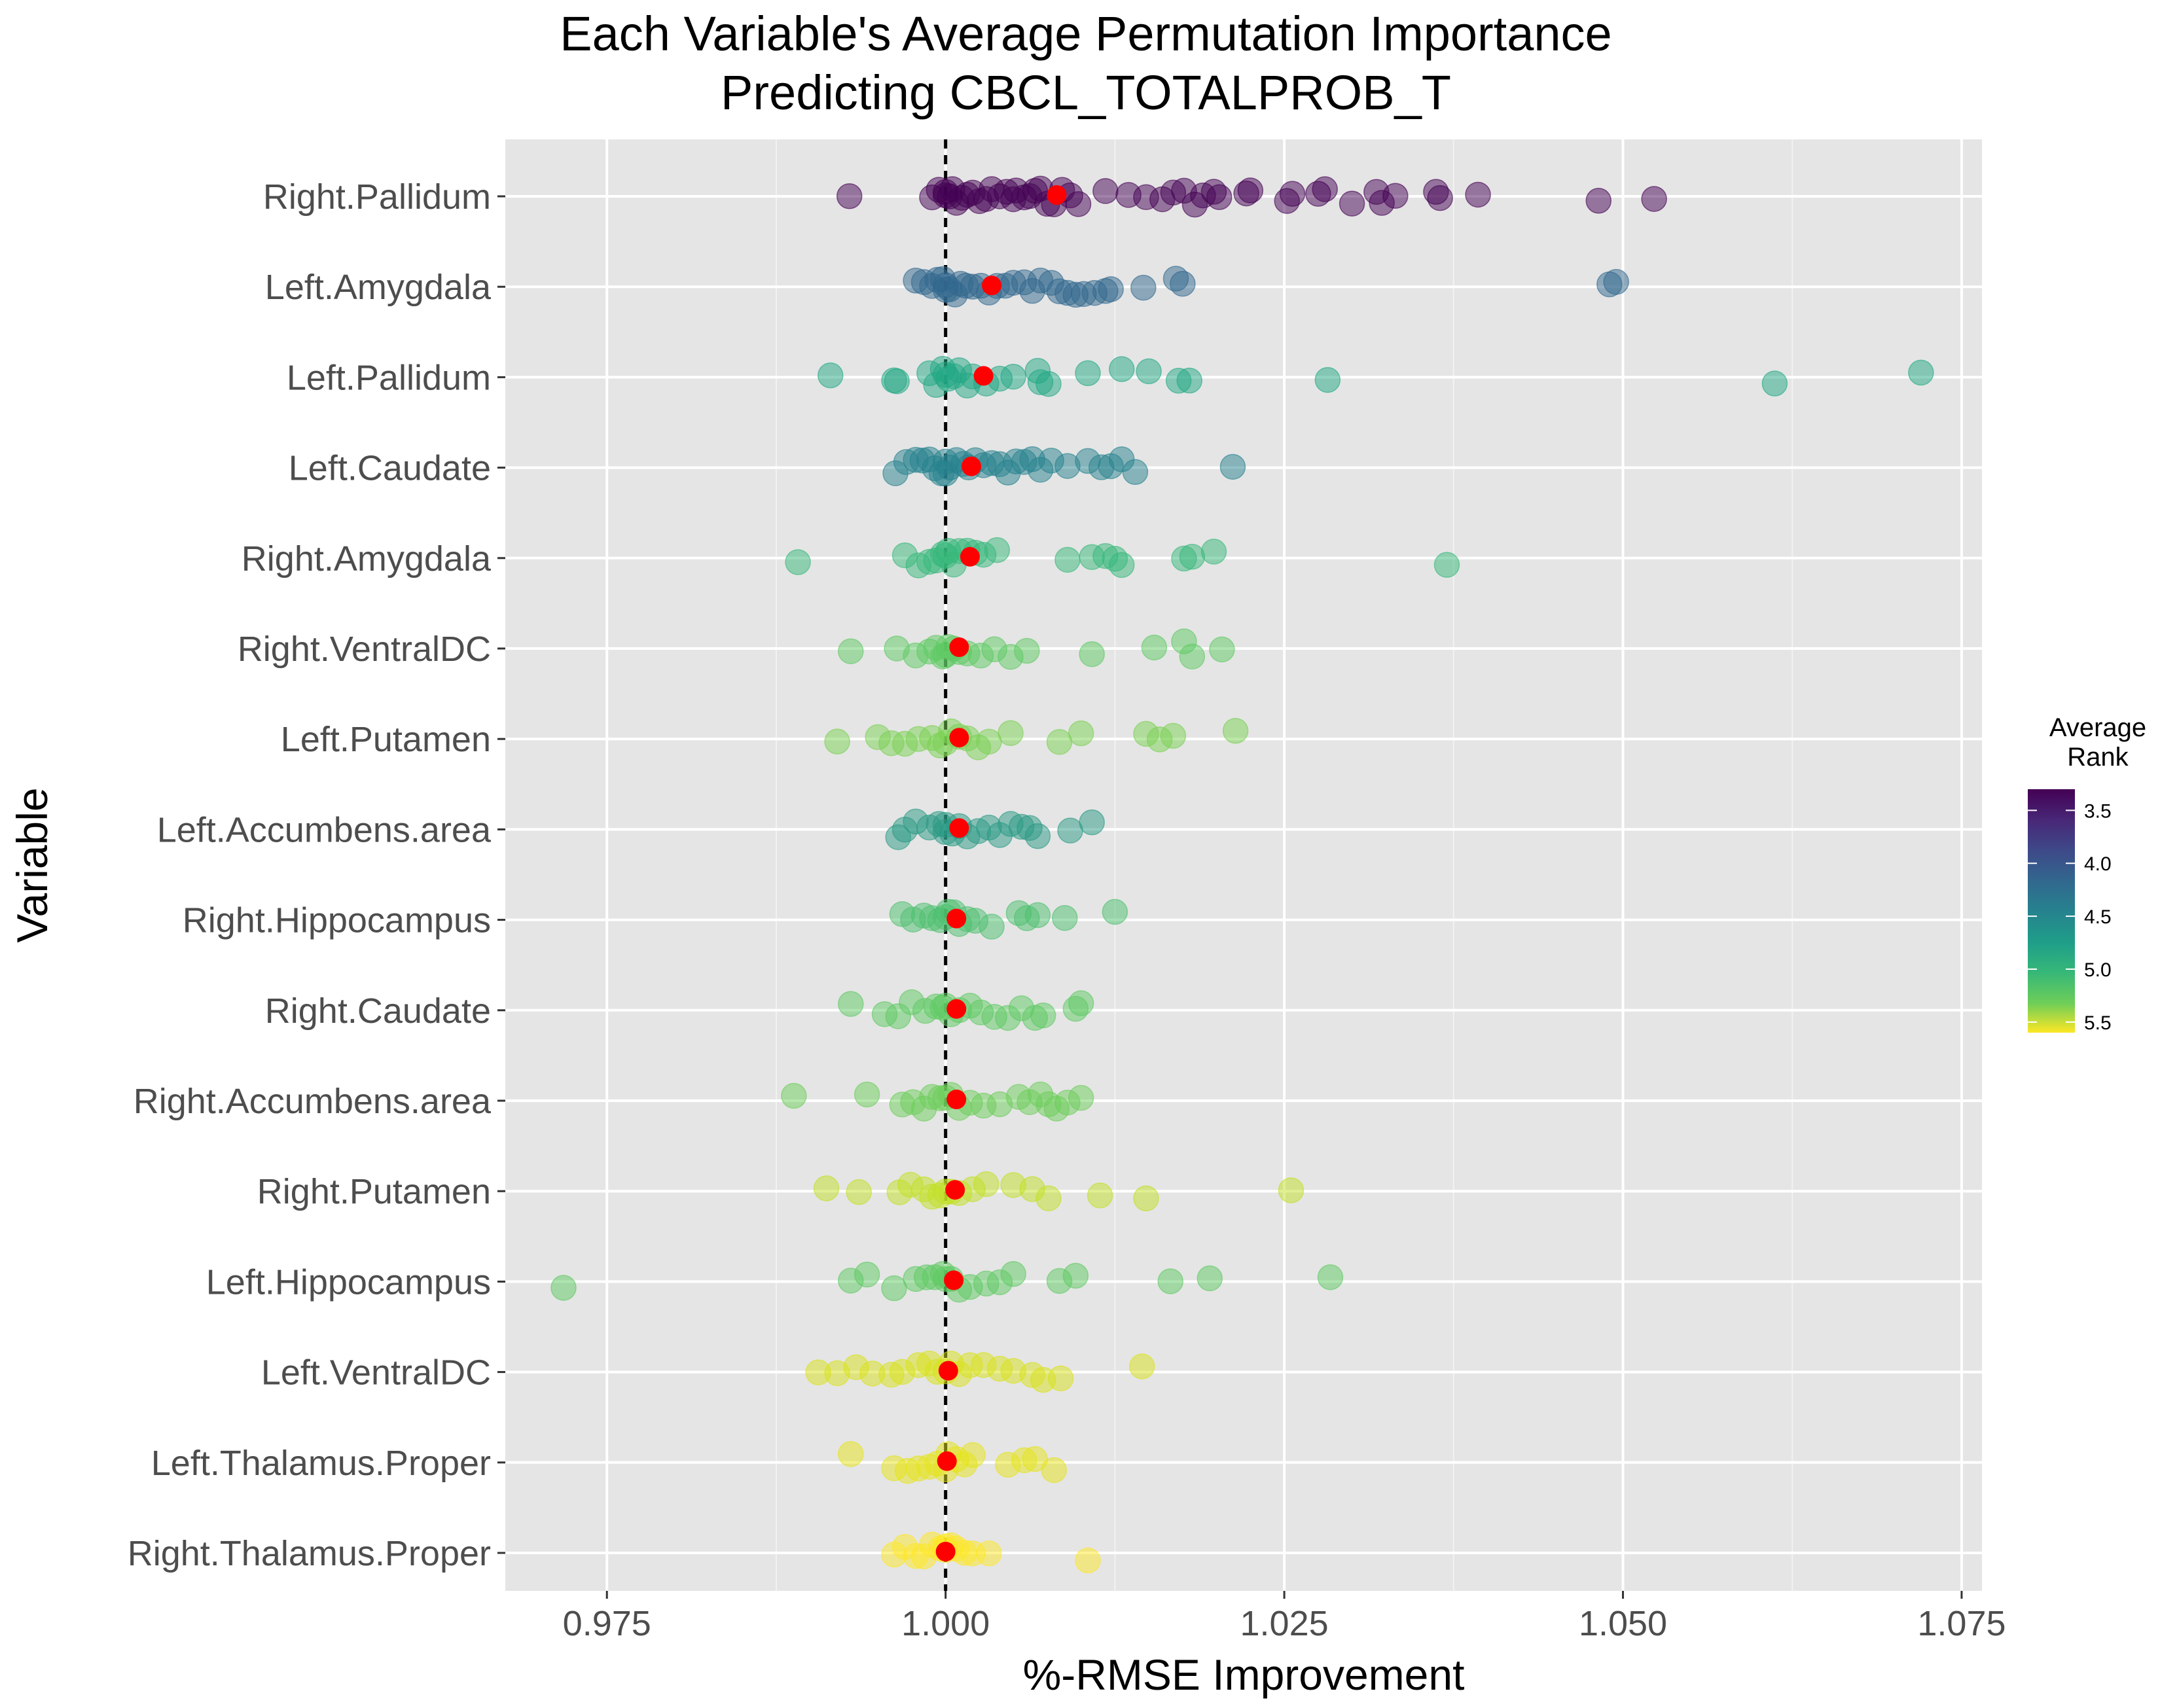 The width and height of the screenshot is (2160, 1708). I want to click on y-tick-label: Right.Amygdala, so click(367, 558).